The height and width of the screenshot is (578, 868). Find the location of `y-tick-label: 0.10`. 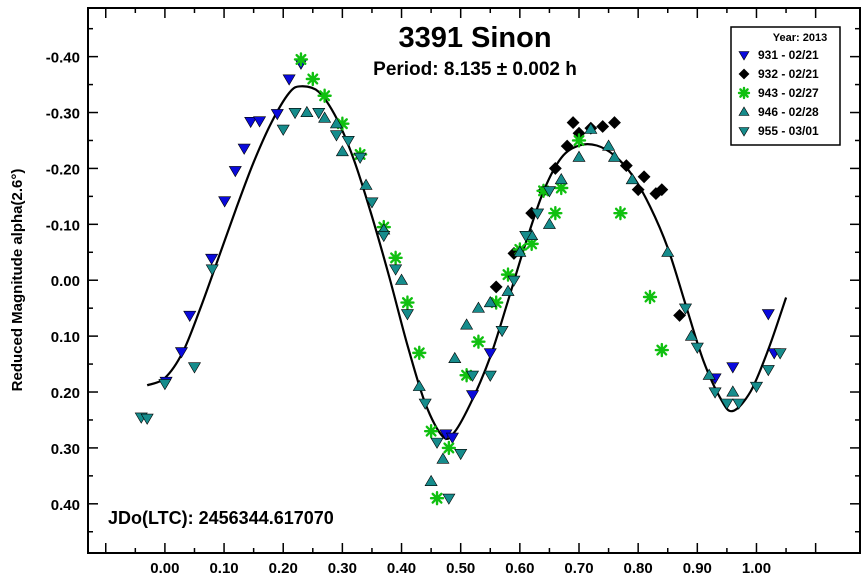

y-tick-label: 0.10 is located at coordinates (65, 337).